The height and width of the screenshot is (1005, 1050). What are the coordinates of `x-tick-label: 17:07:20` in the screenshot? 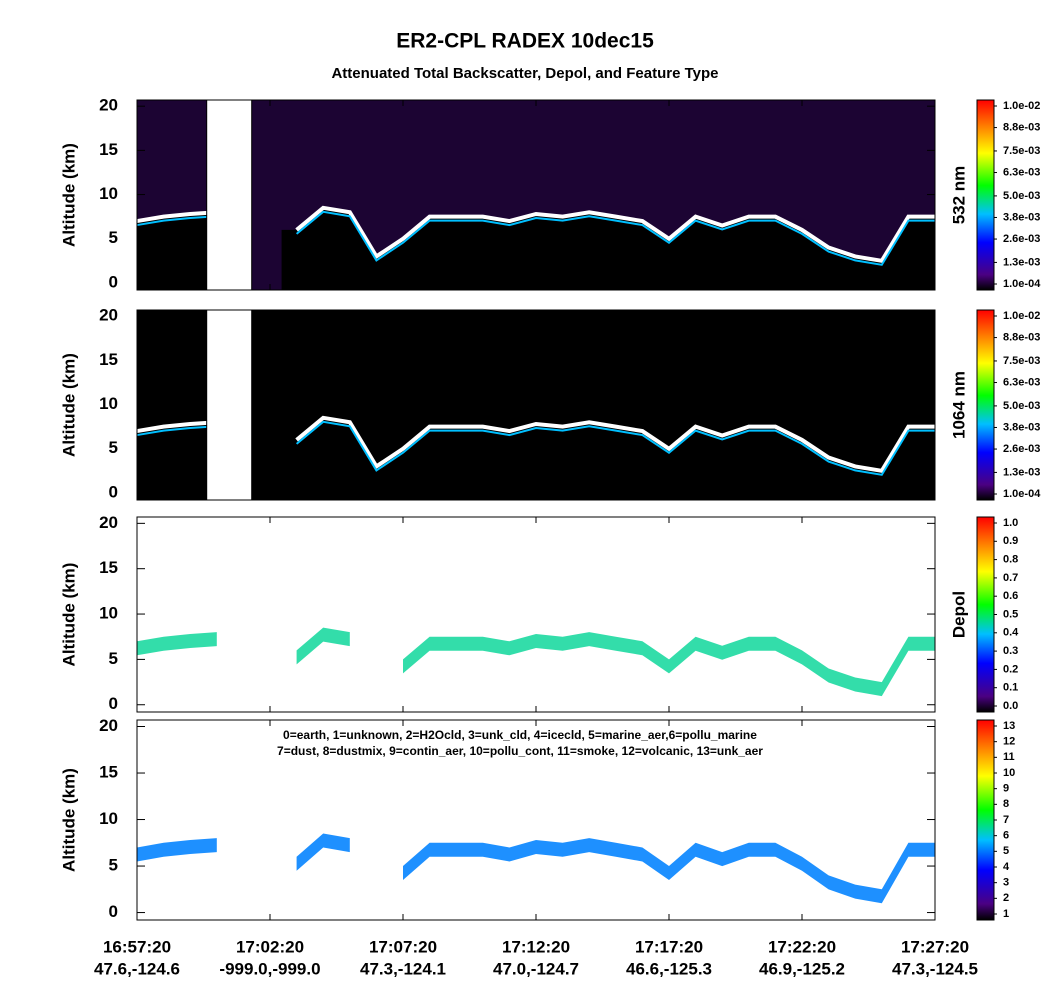 It's located at (403, 946).